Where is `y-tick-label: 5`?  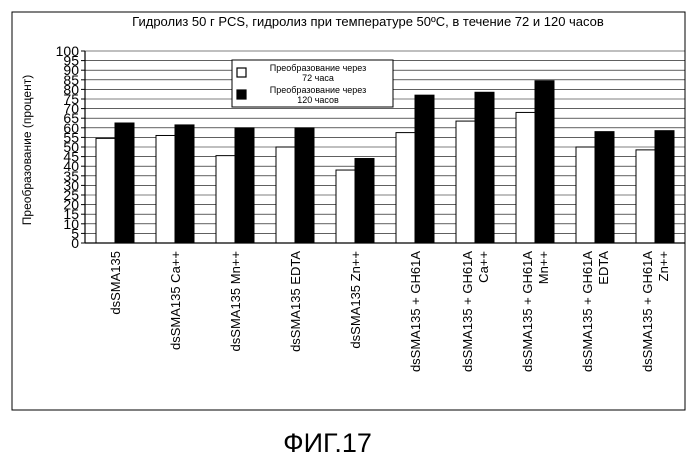 y-tick-label: 5 is located at coordinates (75, 233).